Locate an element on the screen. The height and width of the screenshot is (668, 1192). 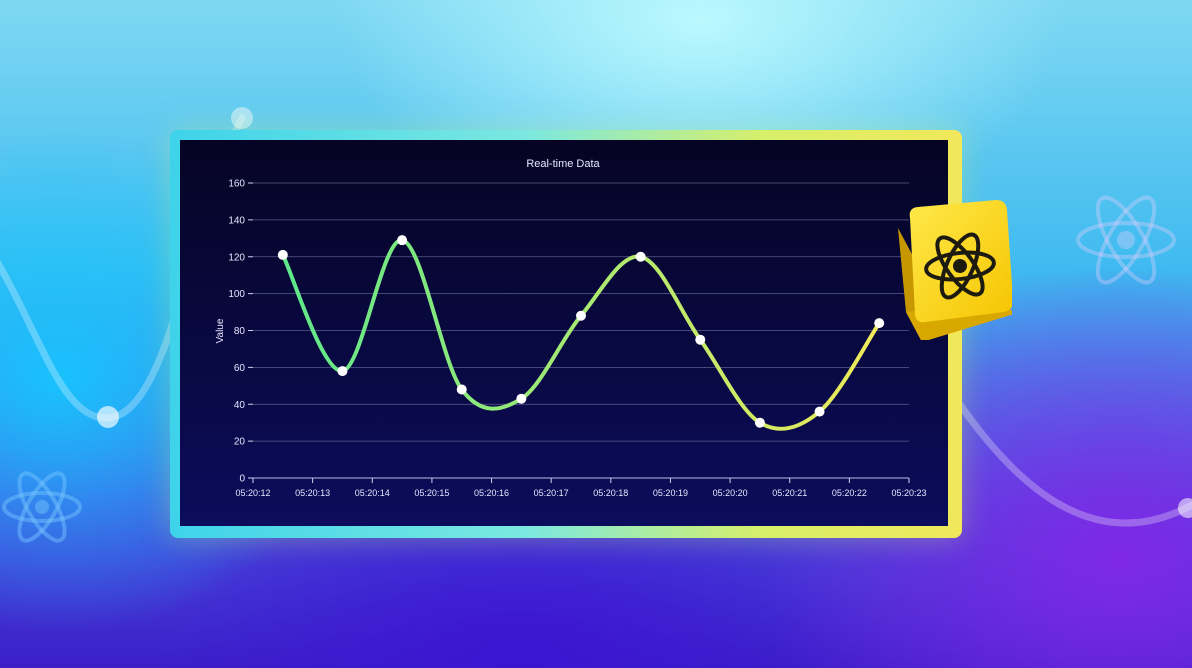
y-tick-label: 140 is located at coordinates (236, 220).